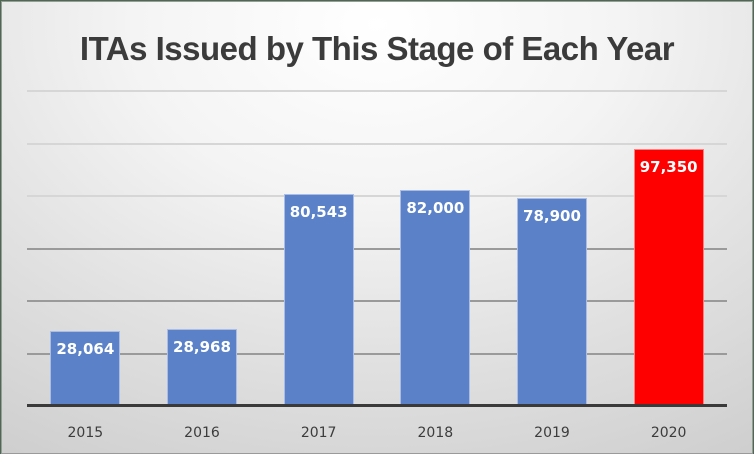  I want to click on bar-2016: 28,968, so click(202, 366).